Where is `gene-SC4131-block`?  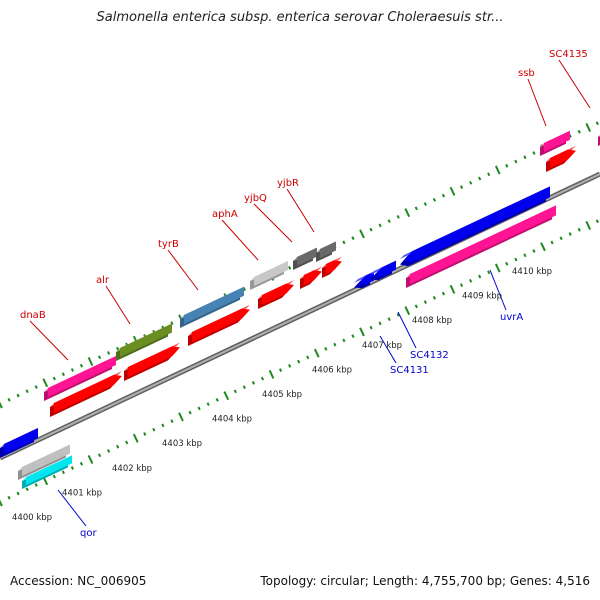 gene-SC4131-block is located at coordinates (366, 278).